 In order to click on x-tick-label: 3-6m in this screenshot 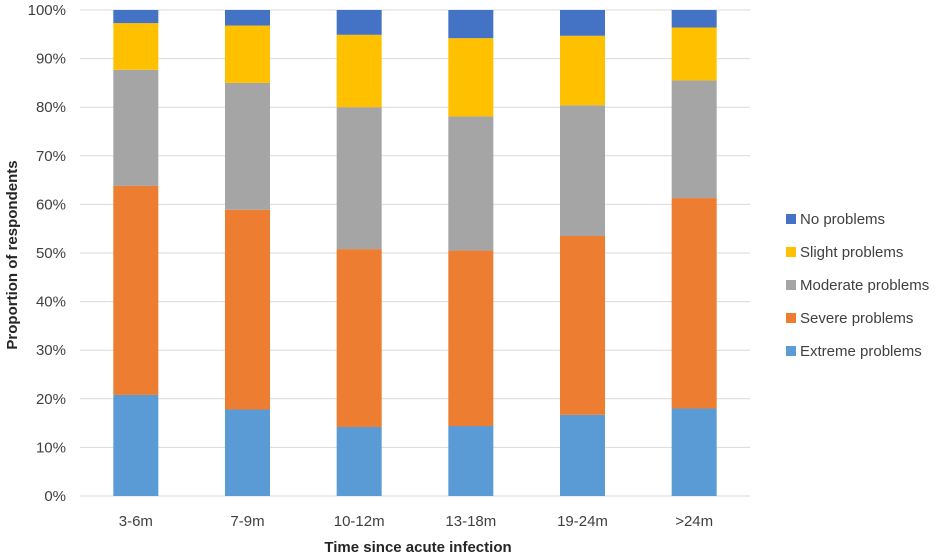, I will do `click(136, 521)`.